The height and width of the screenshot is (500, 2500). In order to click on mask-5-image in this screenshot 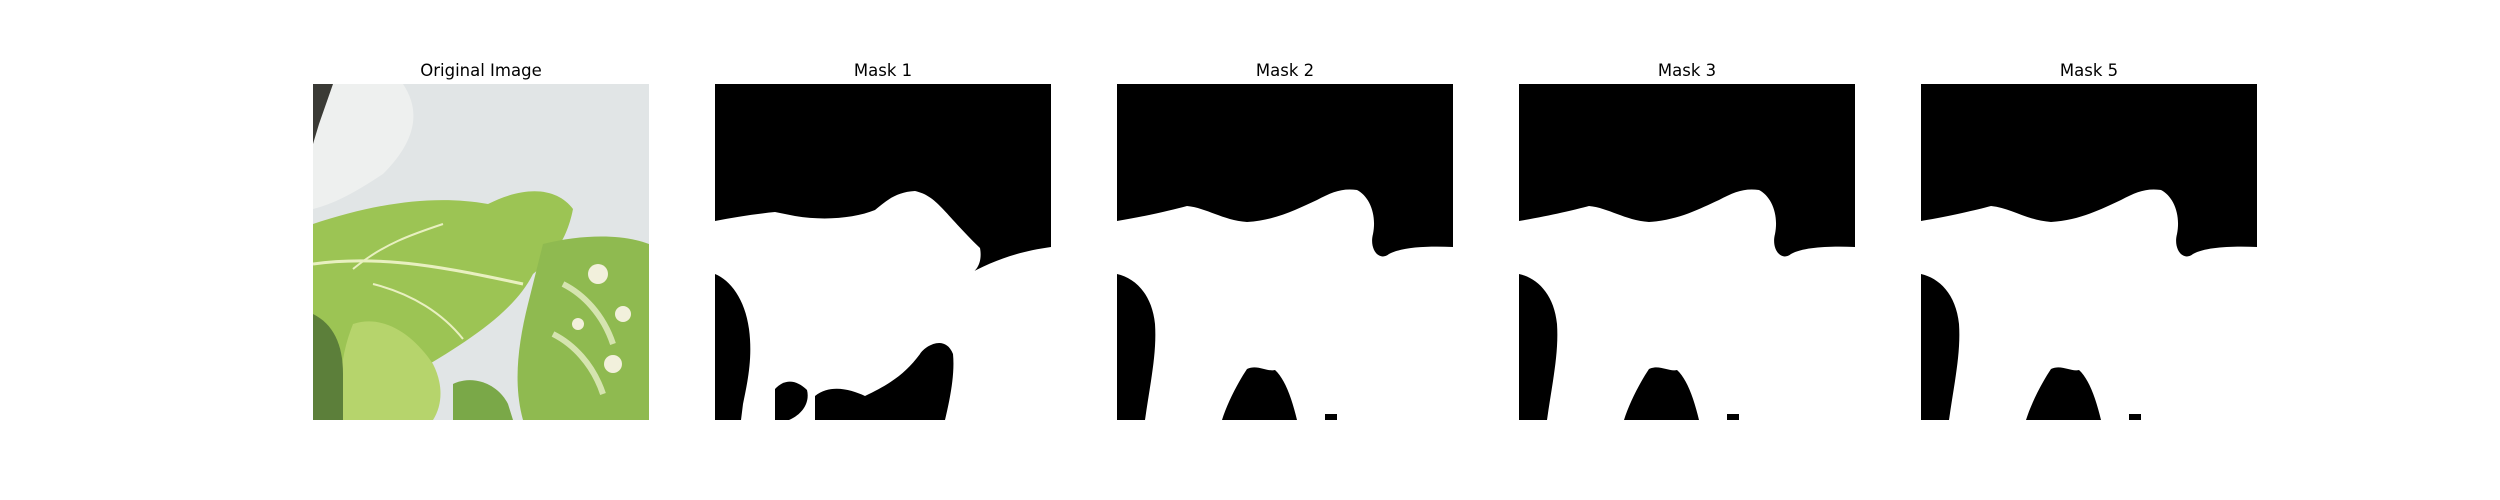, I will do `click(2089, 252)`.